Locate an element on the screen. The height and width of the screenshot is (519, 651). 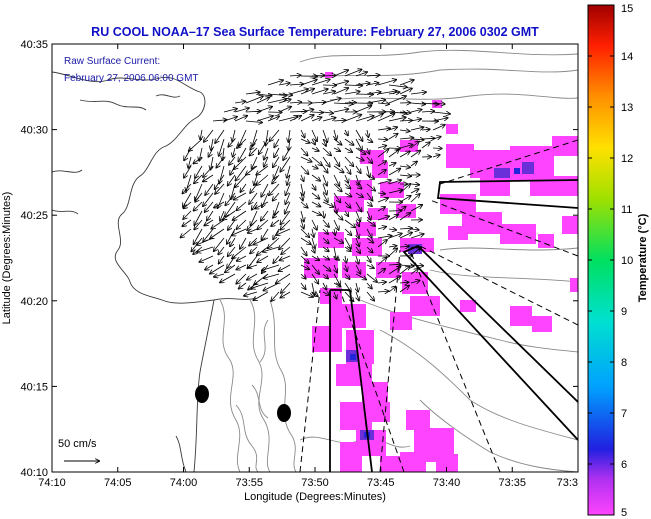
colorbar-tick-label: 8 is located at coordinates (624, 363).